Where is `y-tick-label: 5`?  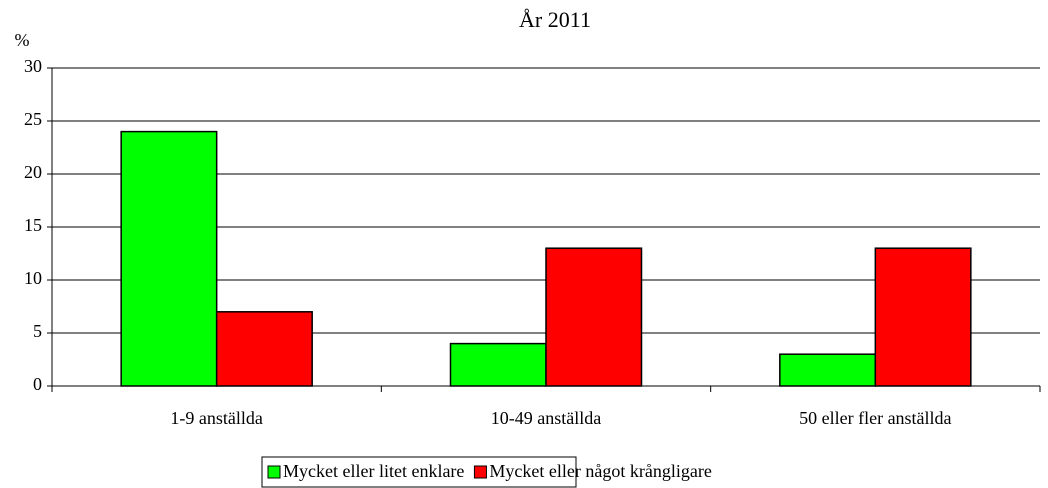 y-tick-label: 5 is located at coordinates (37, 331).